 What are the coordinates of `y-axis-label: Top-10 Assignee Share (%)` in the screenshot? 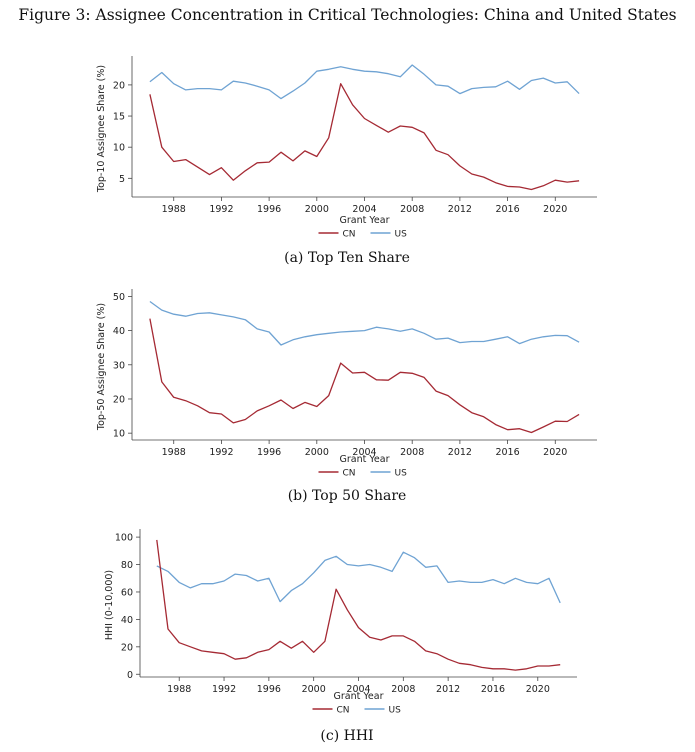 It's located at (101, 129).